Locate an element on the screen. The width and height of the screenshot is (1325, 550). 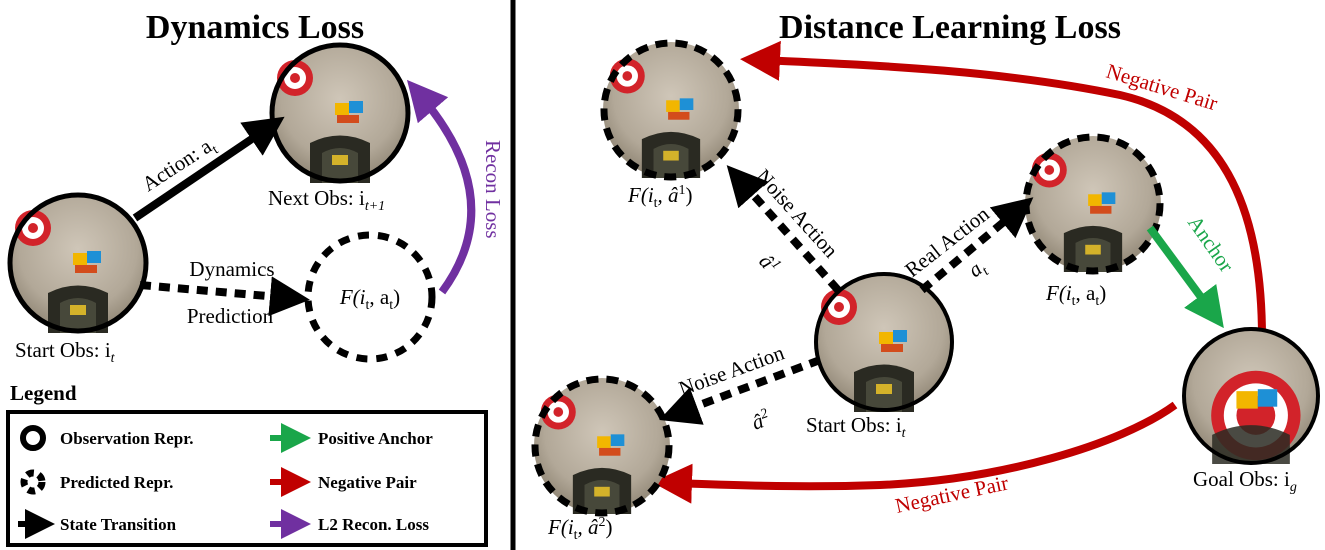
noise-action-2-arrow is located at coordinates (740, 390).